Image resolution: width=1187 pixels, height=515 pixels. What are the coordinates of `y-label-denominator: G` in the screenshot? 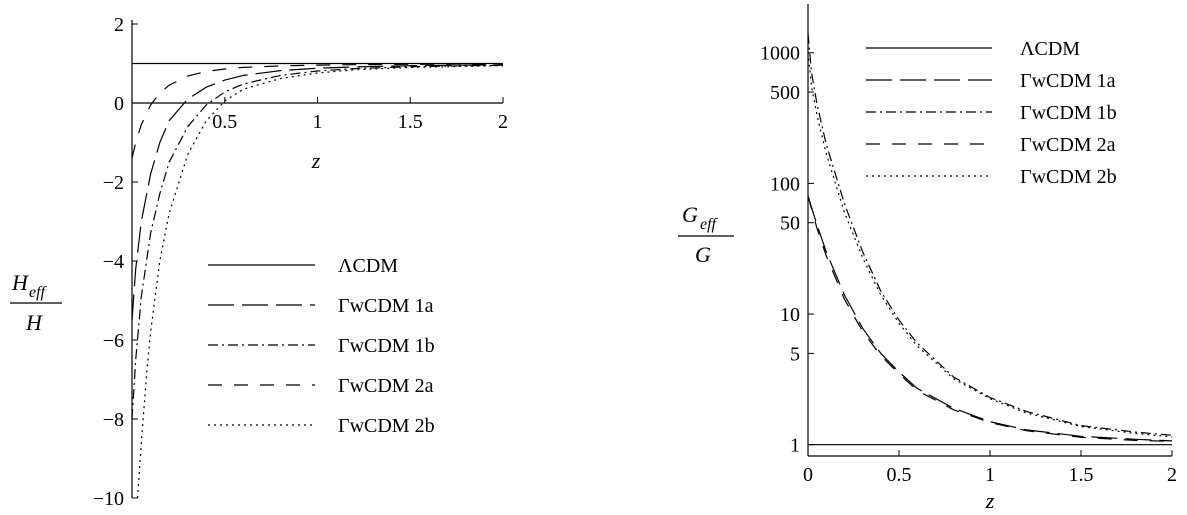 It's located at (703, 254).